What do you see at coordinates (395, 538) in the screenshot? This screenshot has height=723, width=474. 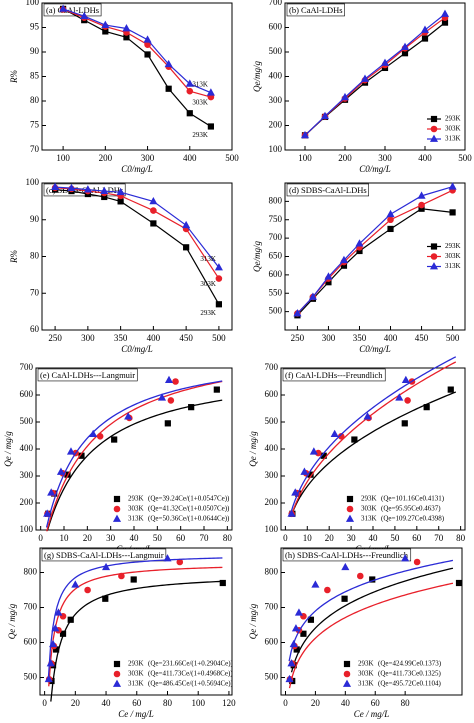 I see `x-tick-label: 50` at bounding box center [395, 538].